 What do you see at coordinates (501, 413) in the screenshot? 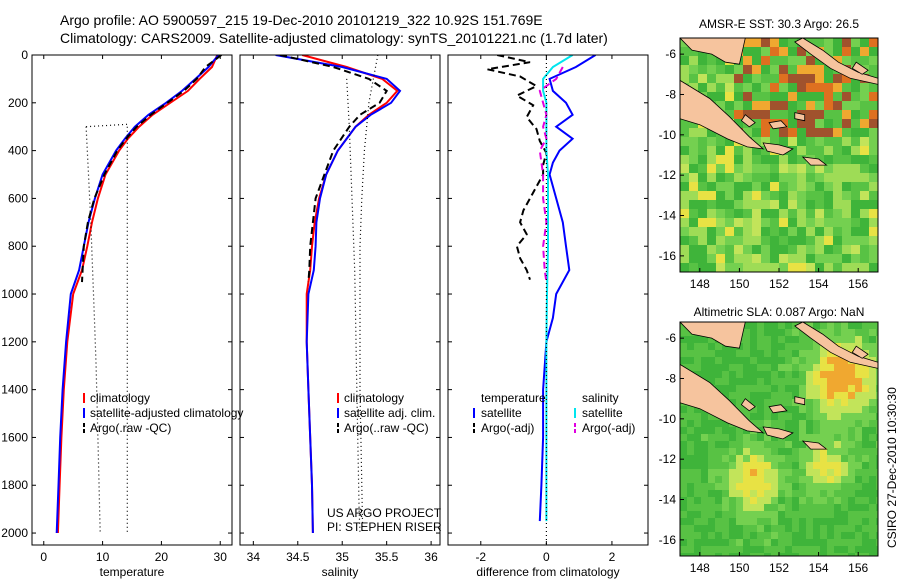
I see `legend-label-temp-satellite: satellite` at bounding box center [501, 413].